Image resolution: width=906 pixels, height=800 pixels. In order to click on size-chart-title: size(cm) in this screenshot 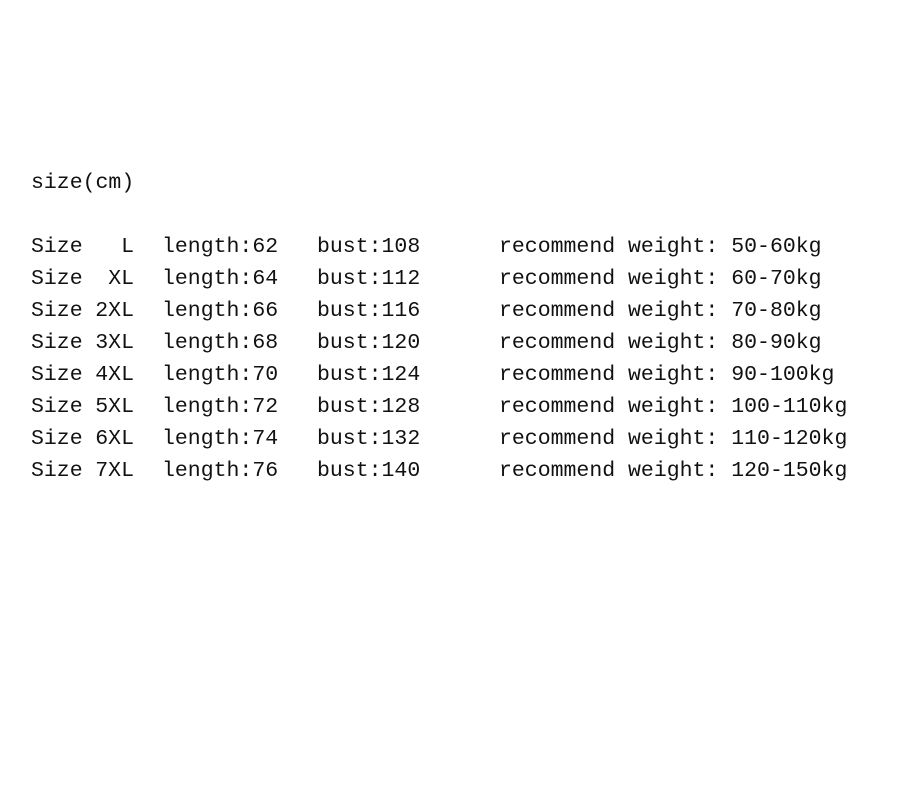, I will do `click(83, 183)`.